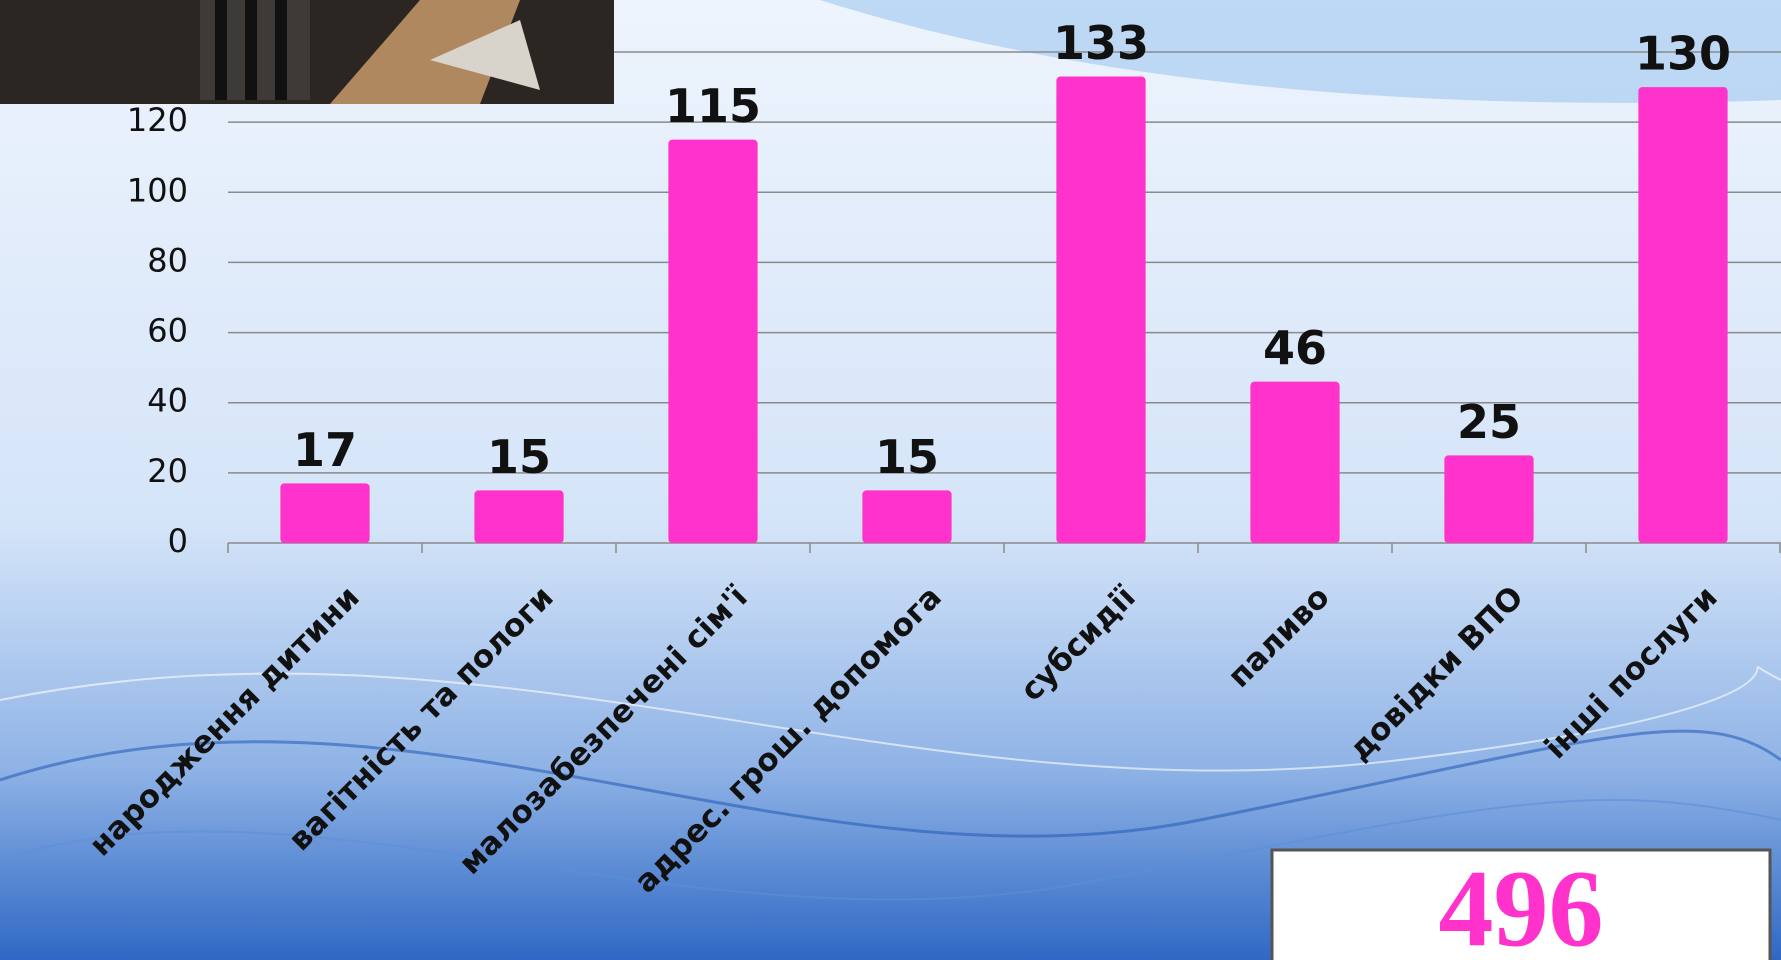 Image resolution: width=1781 pixels, height=960 pixels. I want to click on y-tick-label: 80, so click(167, 260).